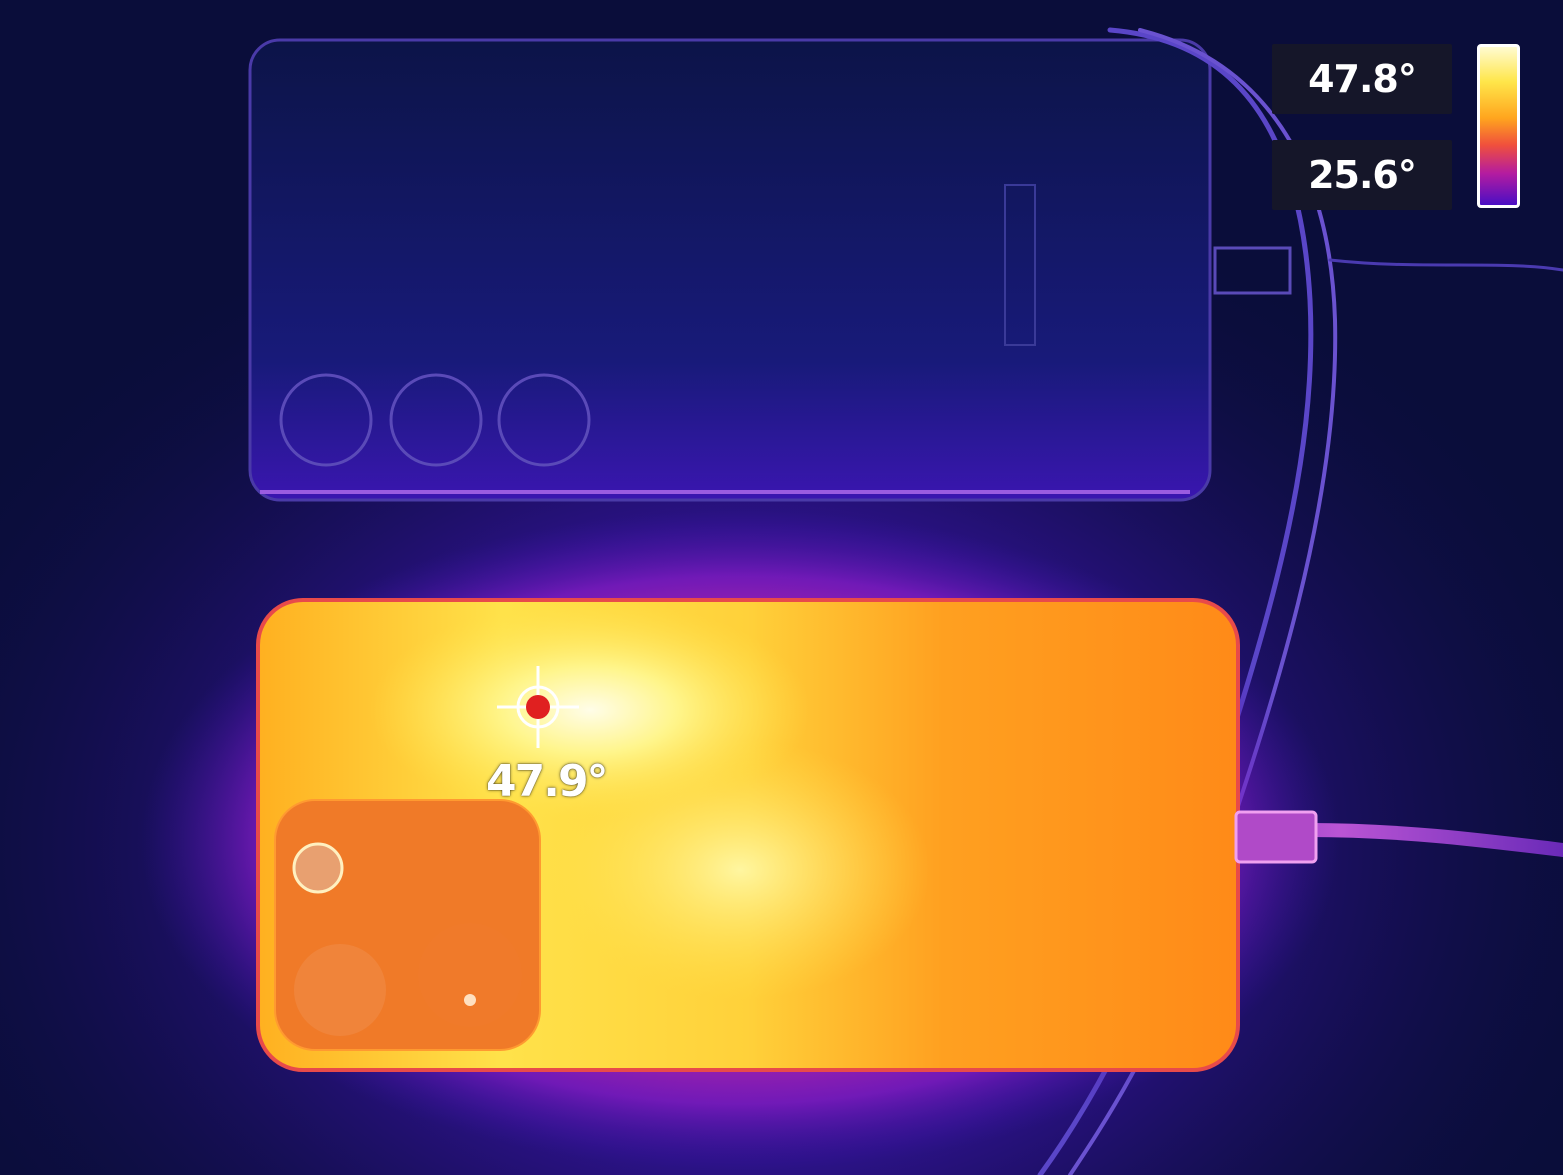 The width and height of the screenshot is (1563, 1175). What do you see at coordinates (547, 781) in the screenshot?
I see `spot-temperature-label: 47.9°` at bounding box center [547, 781].